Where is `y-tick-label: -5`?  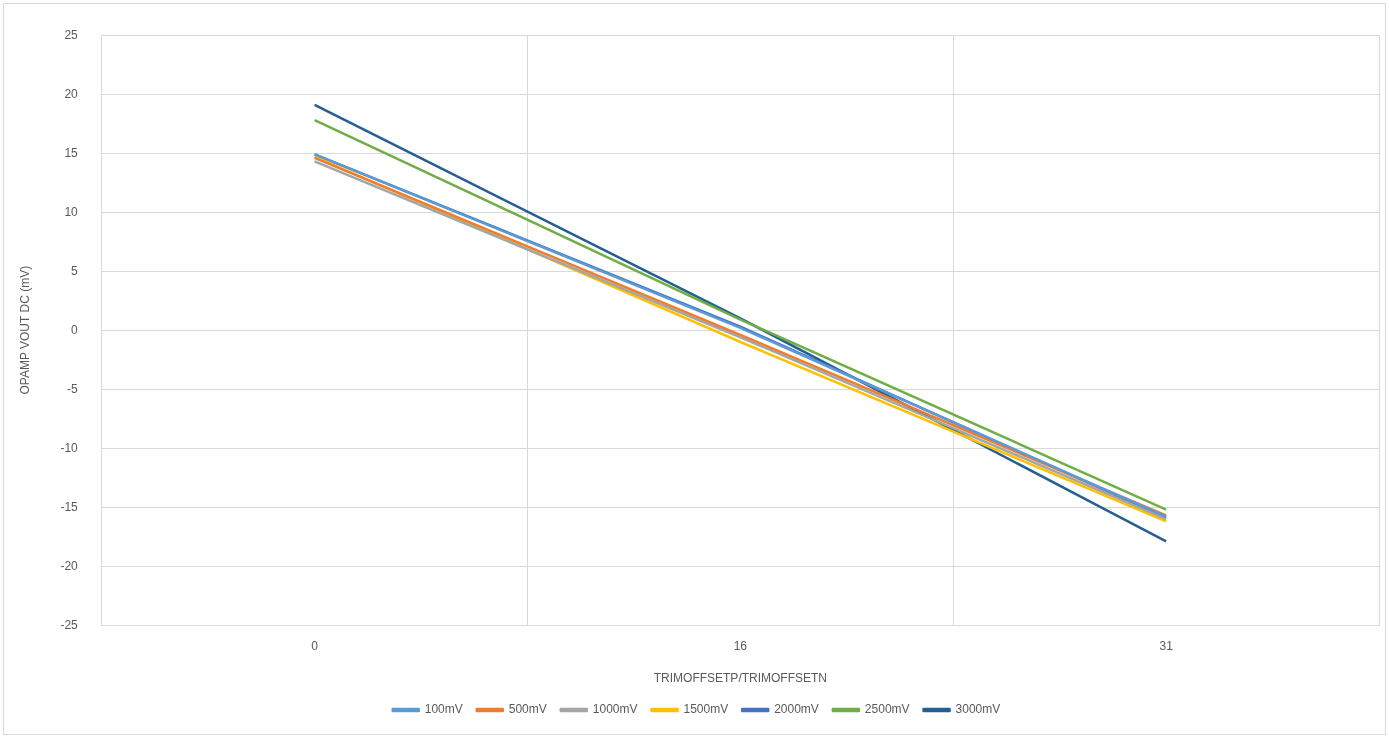
y-tick-label: -5 is located at coordinates (73, 388).